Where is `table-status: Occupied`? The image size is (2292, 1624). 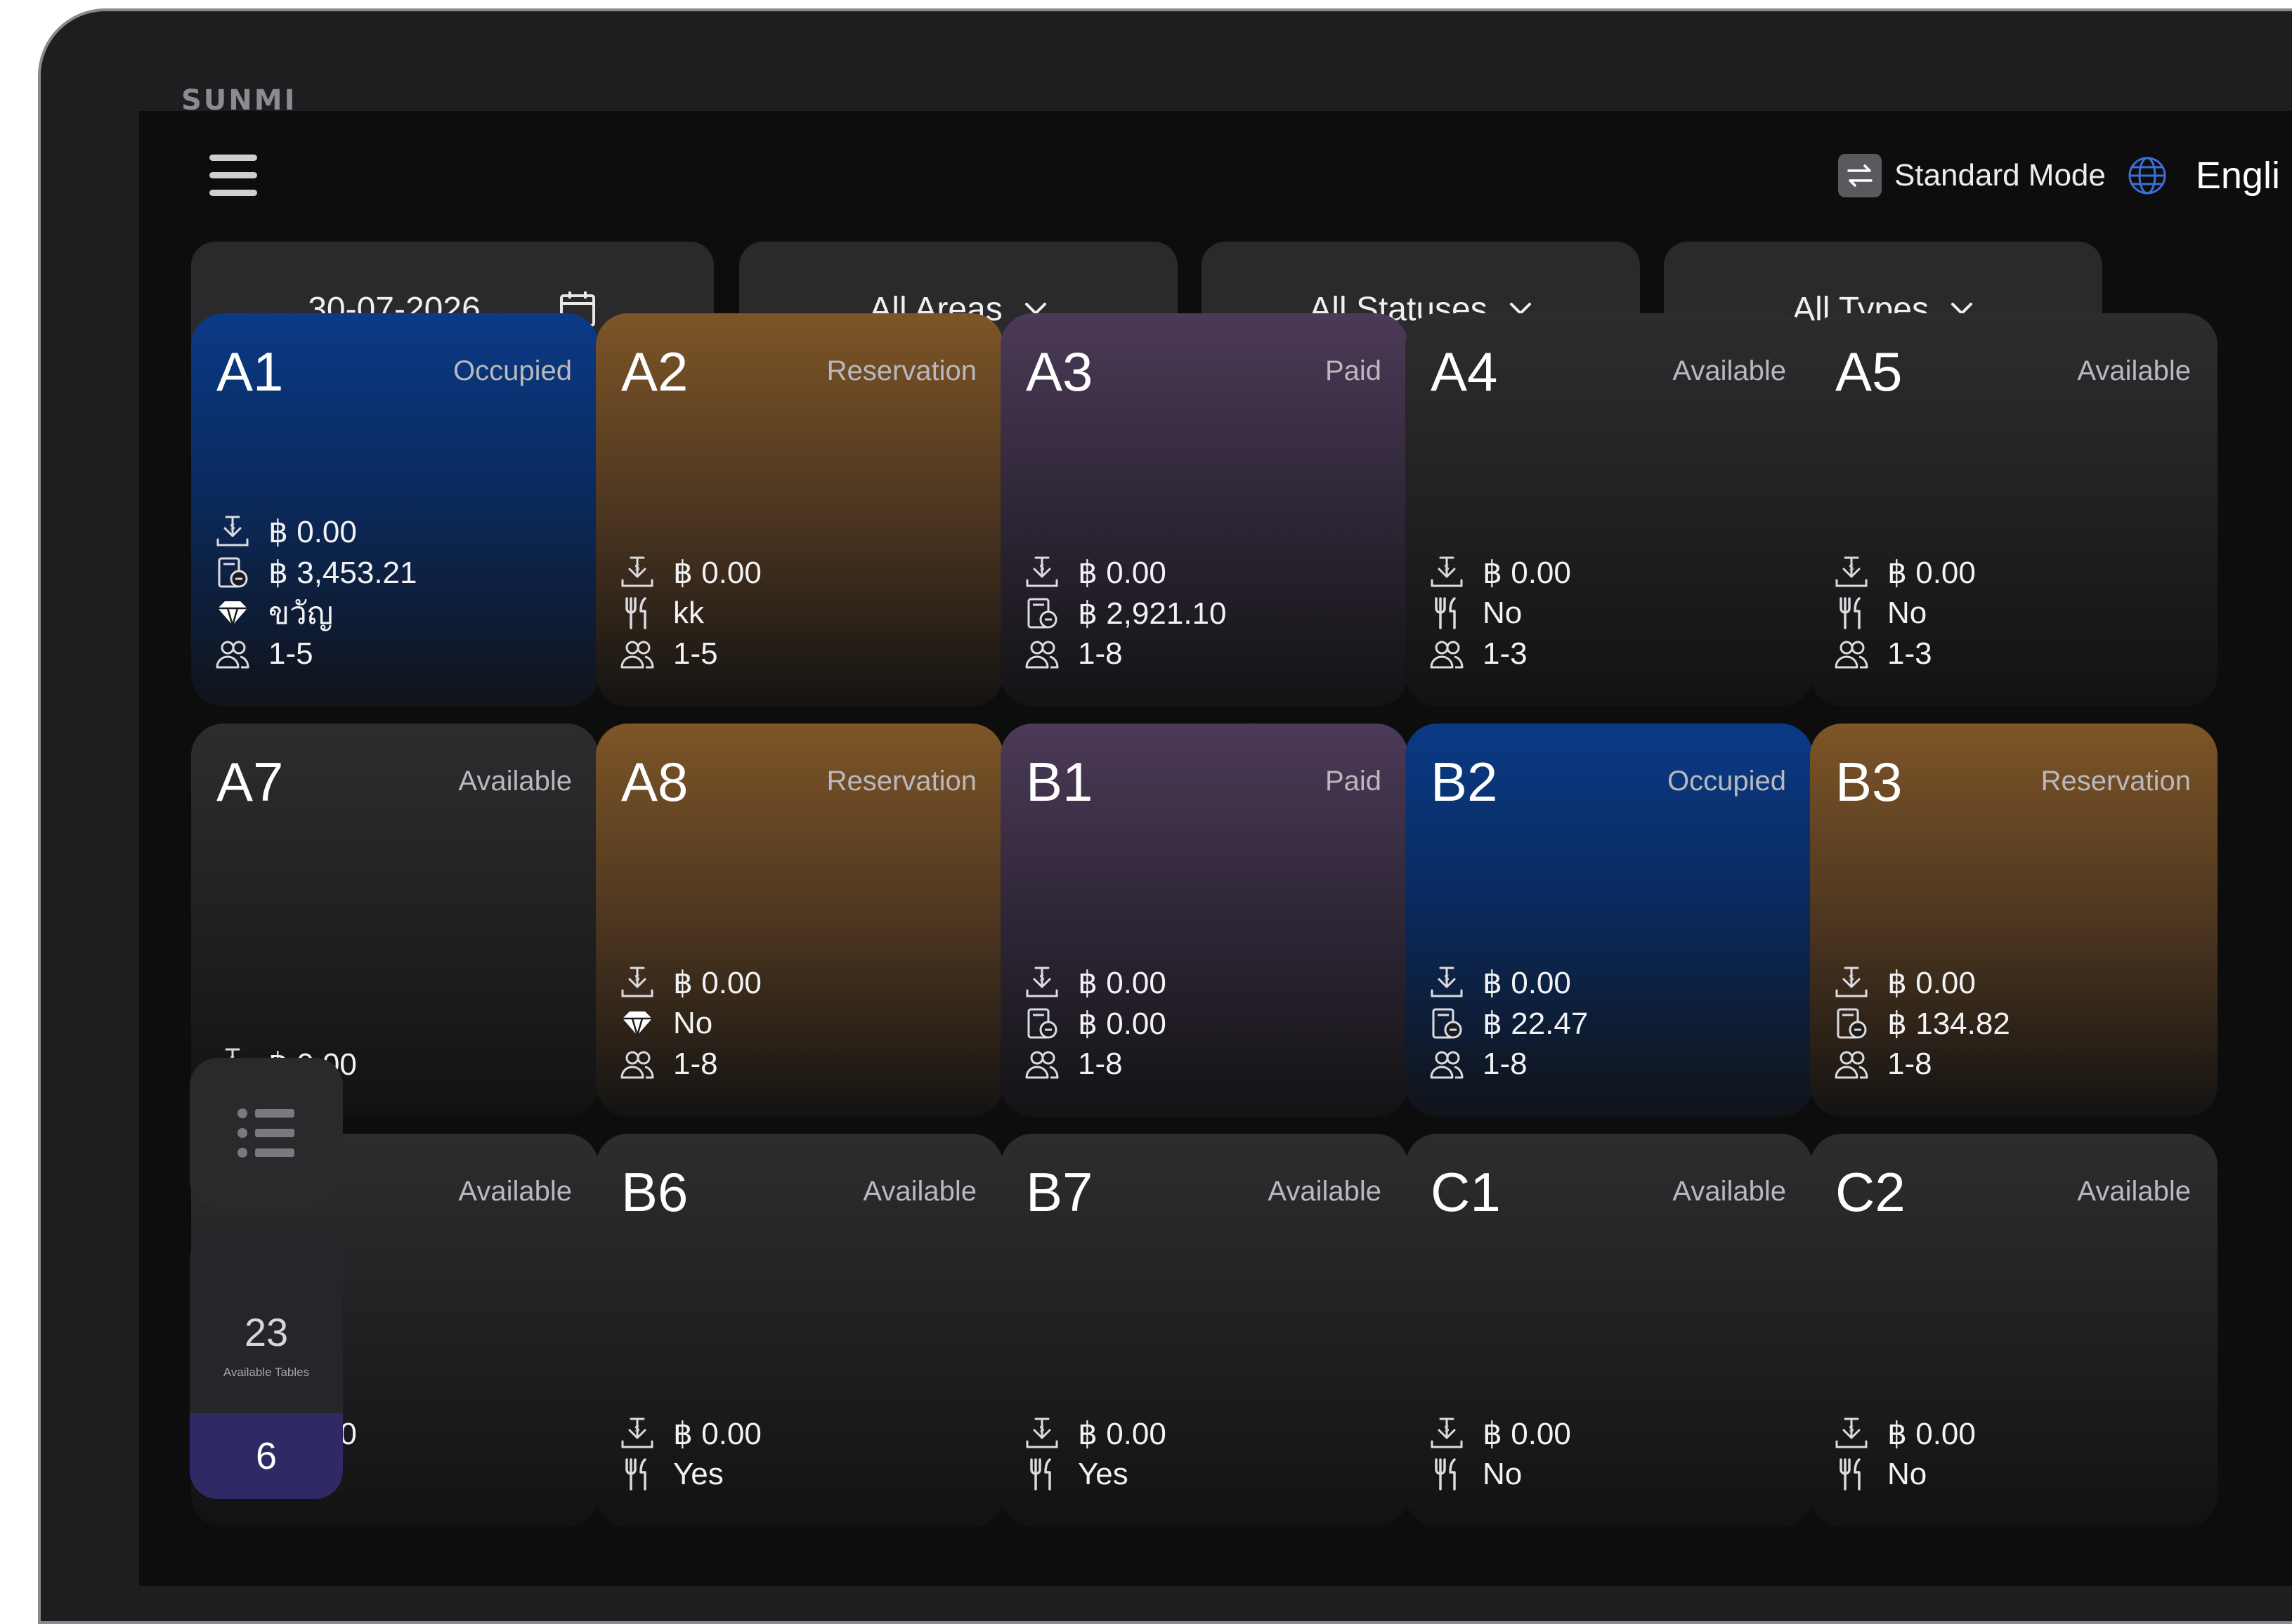
table-status: Occupied is located at coordinates (513, 370).